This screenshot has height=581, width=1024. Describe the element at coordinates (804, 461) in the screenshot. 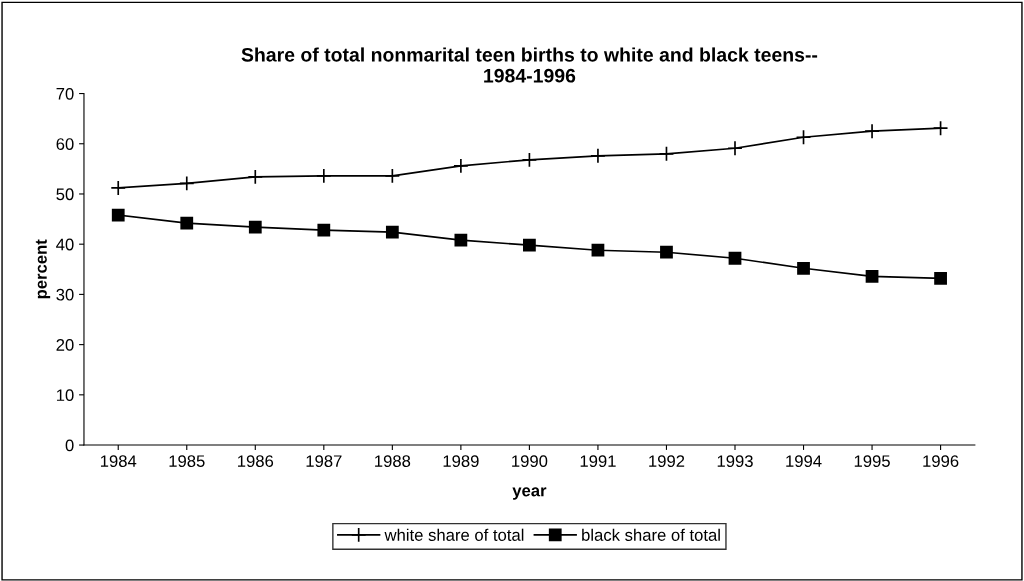

I see `x-tick-label: 1994` at that location.